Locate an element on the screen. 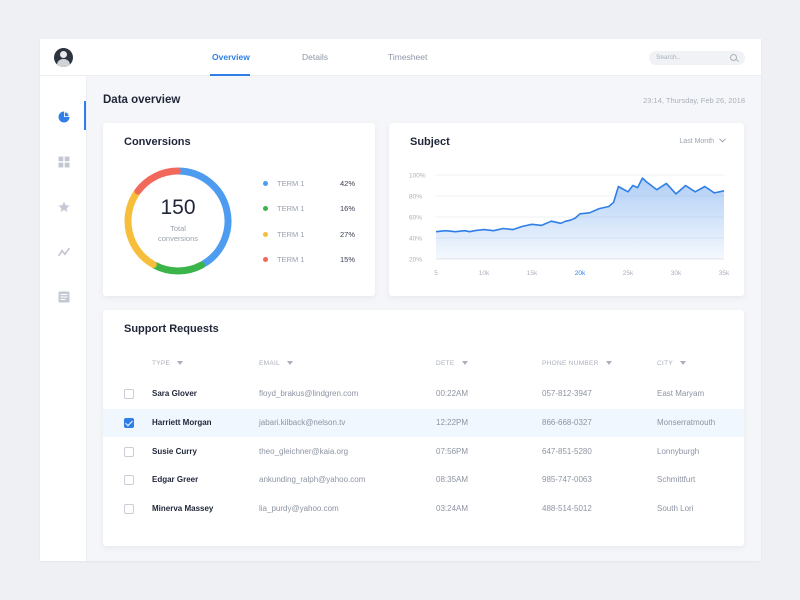  avatar-body-shape is located at coordinates (63, 63).